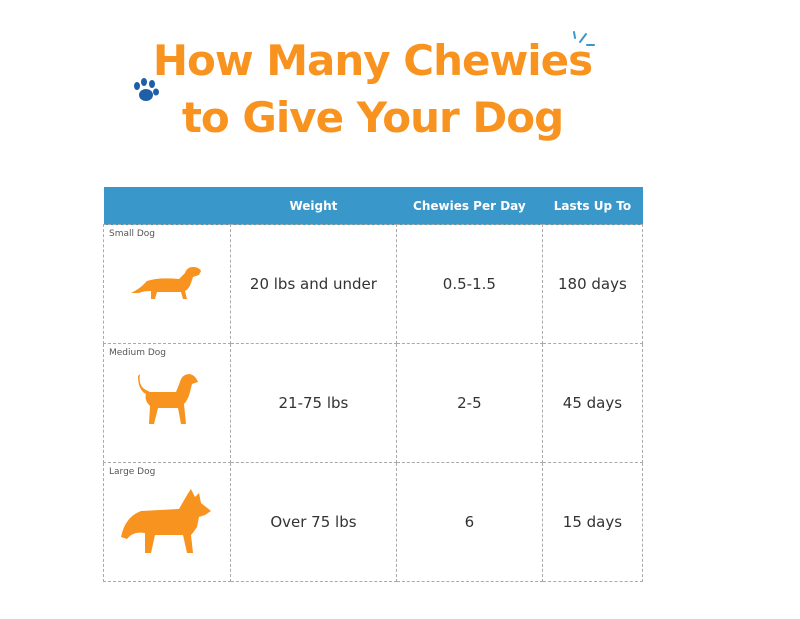 This screenshot has height=619, width=800. Describe the element at coordinates (469, 403) in the screenshot. I see `chewies-cell: 2-5` at that location.